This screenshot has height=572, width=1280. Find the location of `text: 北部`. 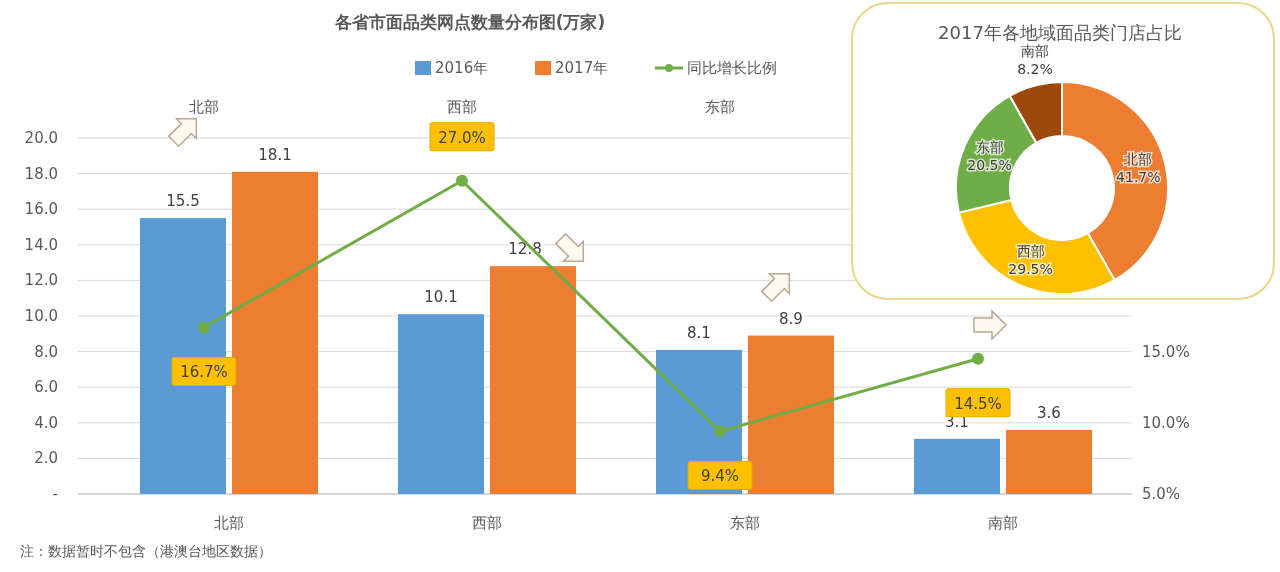

text: 北部 is located at coordinates (204, 107).